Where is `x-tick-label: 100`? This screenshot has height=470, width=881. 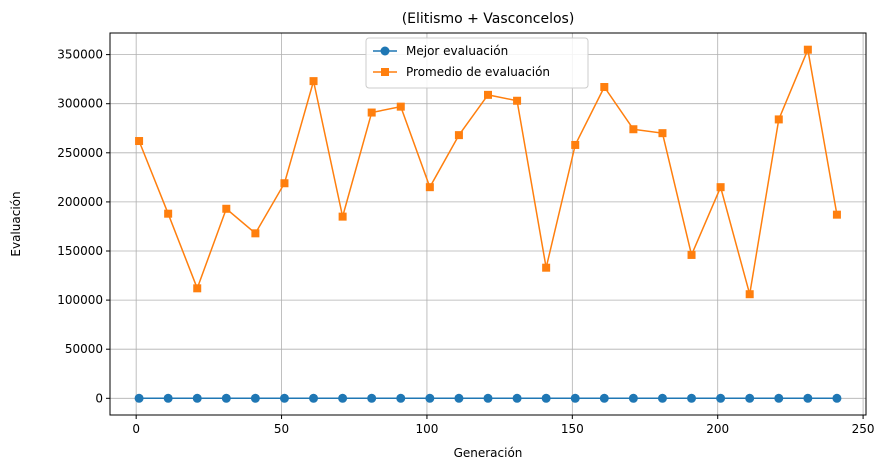 x-tick-label: 100 is located at coordinates (426, 429).